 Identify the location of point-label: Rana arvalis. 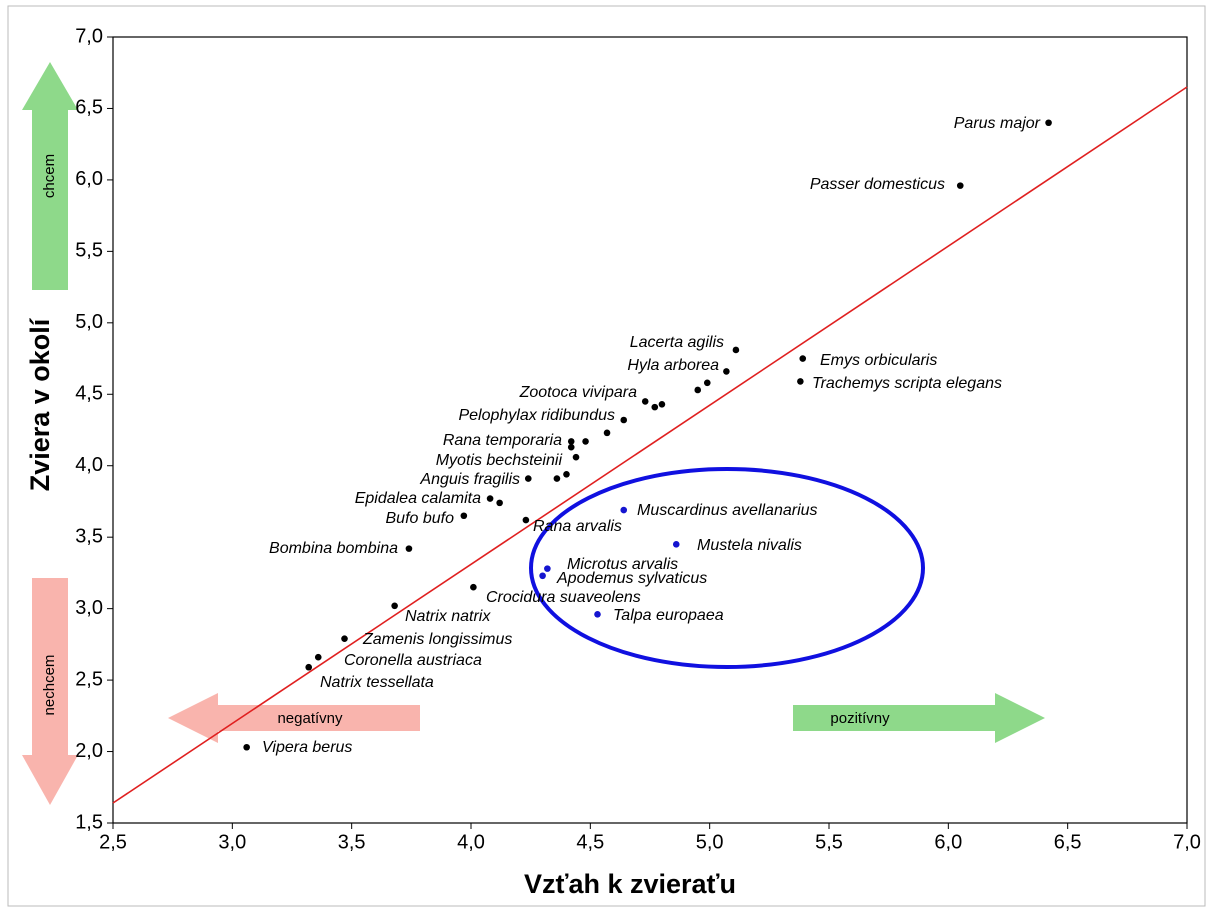
(577, 526).